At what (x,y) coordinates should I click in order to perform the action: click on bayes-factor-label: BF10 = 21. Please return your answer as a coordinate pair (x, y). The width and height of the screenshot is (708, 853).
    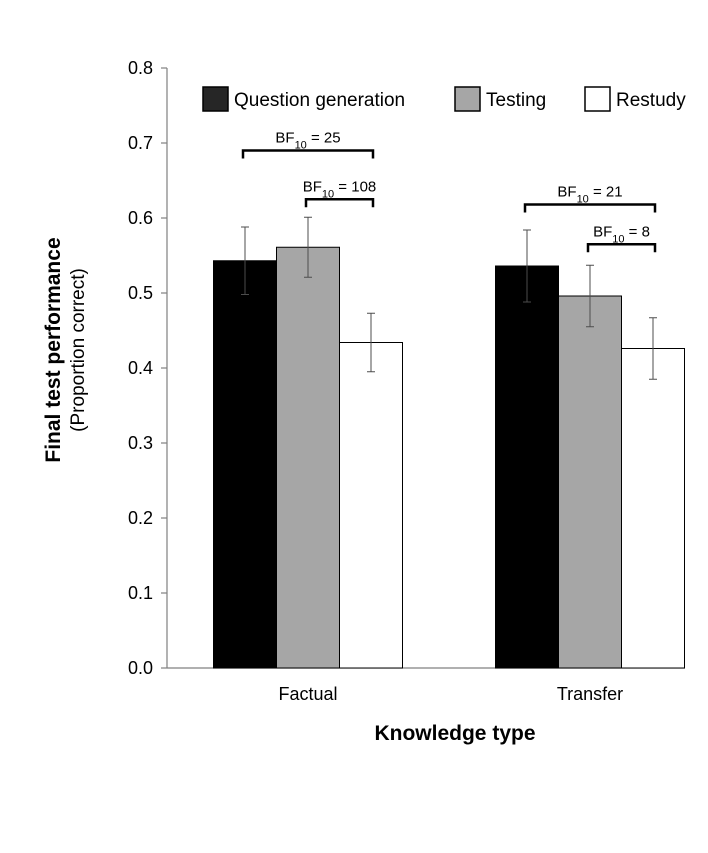
    Looking at the image, I should click on (589, 195).